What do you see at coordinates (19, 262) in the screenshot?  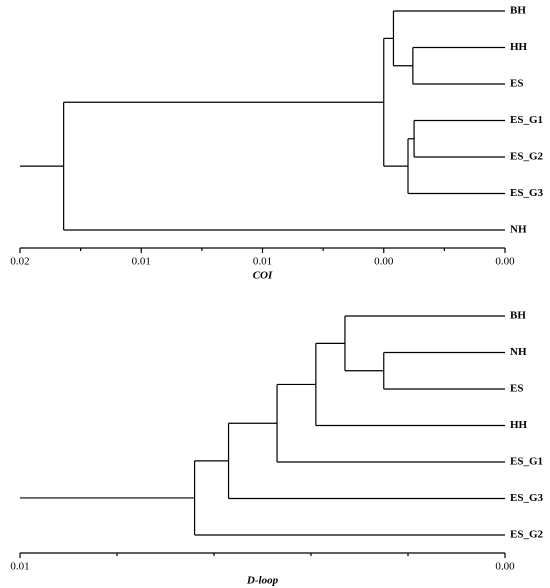 I see `x-tick-label: 0.02` at bounding box center [19, 262].